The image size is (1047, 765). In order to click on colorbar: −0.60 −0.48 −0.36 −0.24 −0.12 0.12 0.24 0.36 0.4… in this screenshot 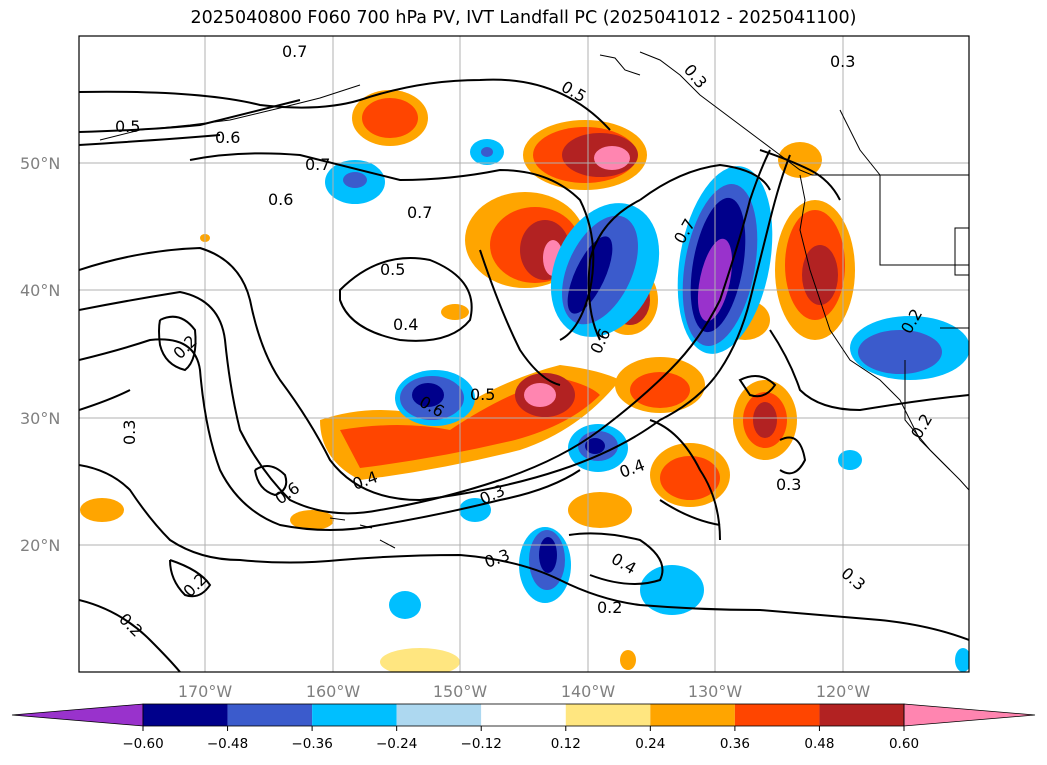, I will do `click(523, 727)`.